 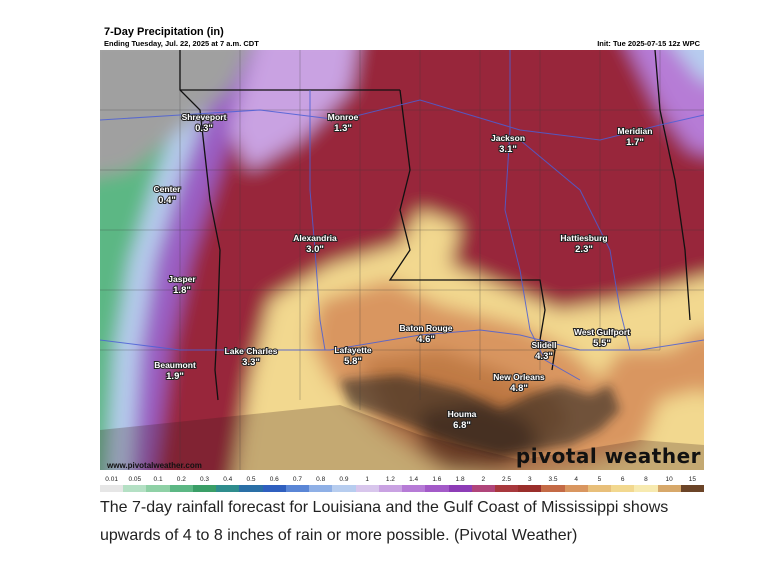 I want to click on city-value-monroe: 1.3", so click(x=343, y=128).